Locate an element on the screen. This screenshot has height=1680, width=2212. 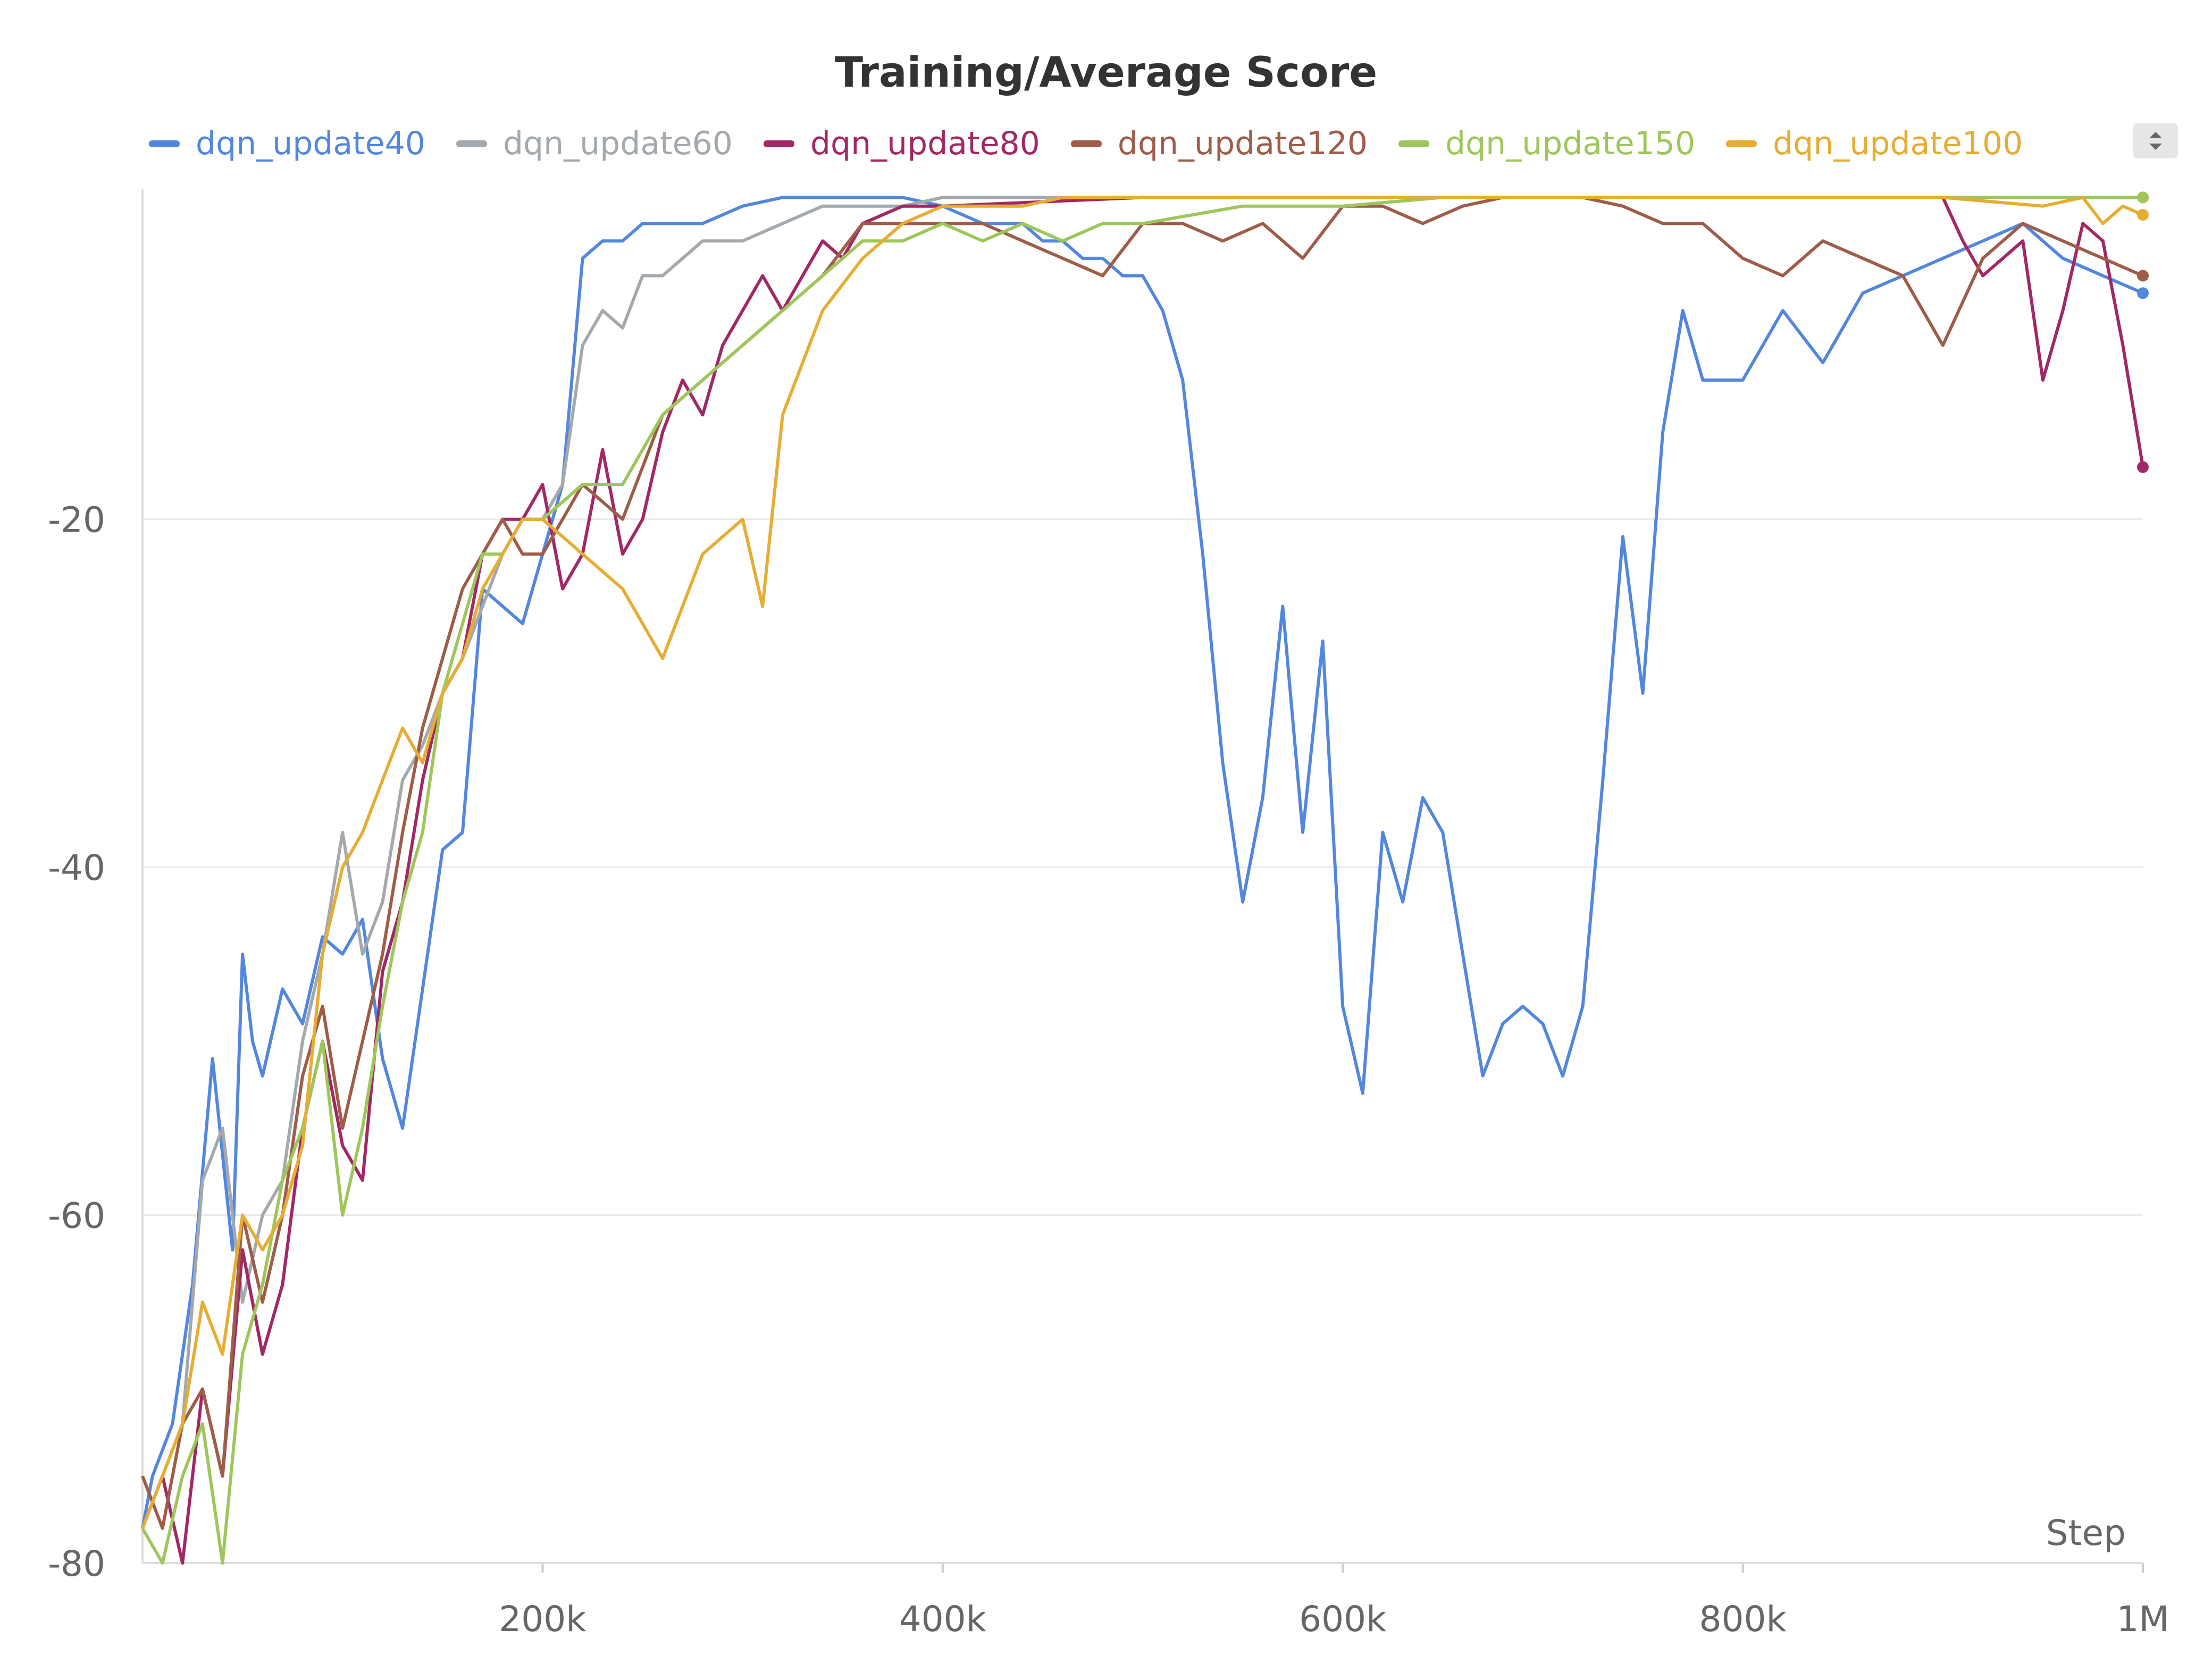
y-tick-label: -80 is located at coordinates (76, 1563).